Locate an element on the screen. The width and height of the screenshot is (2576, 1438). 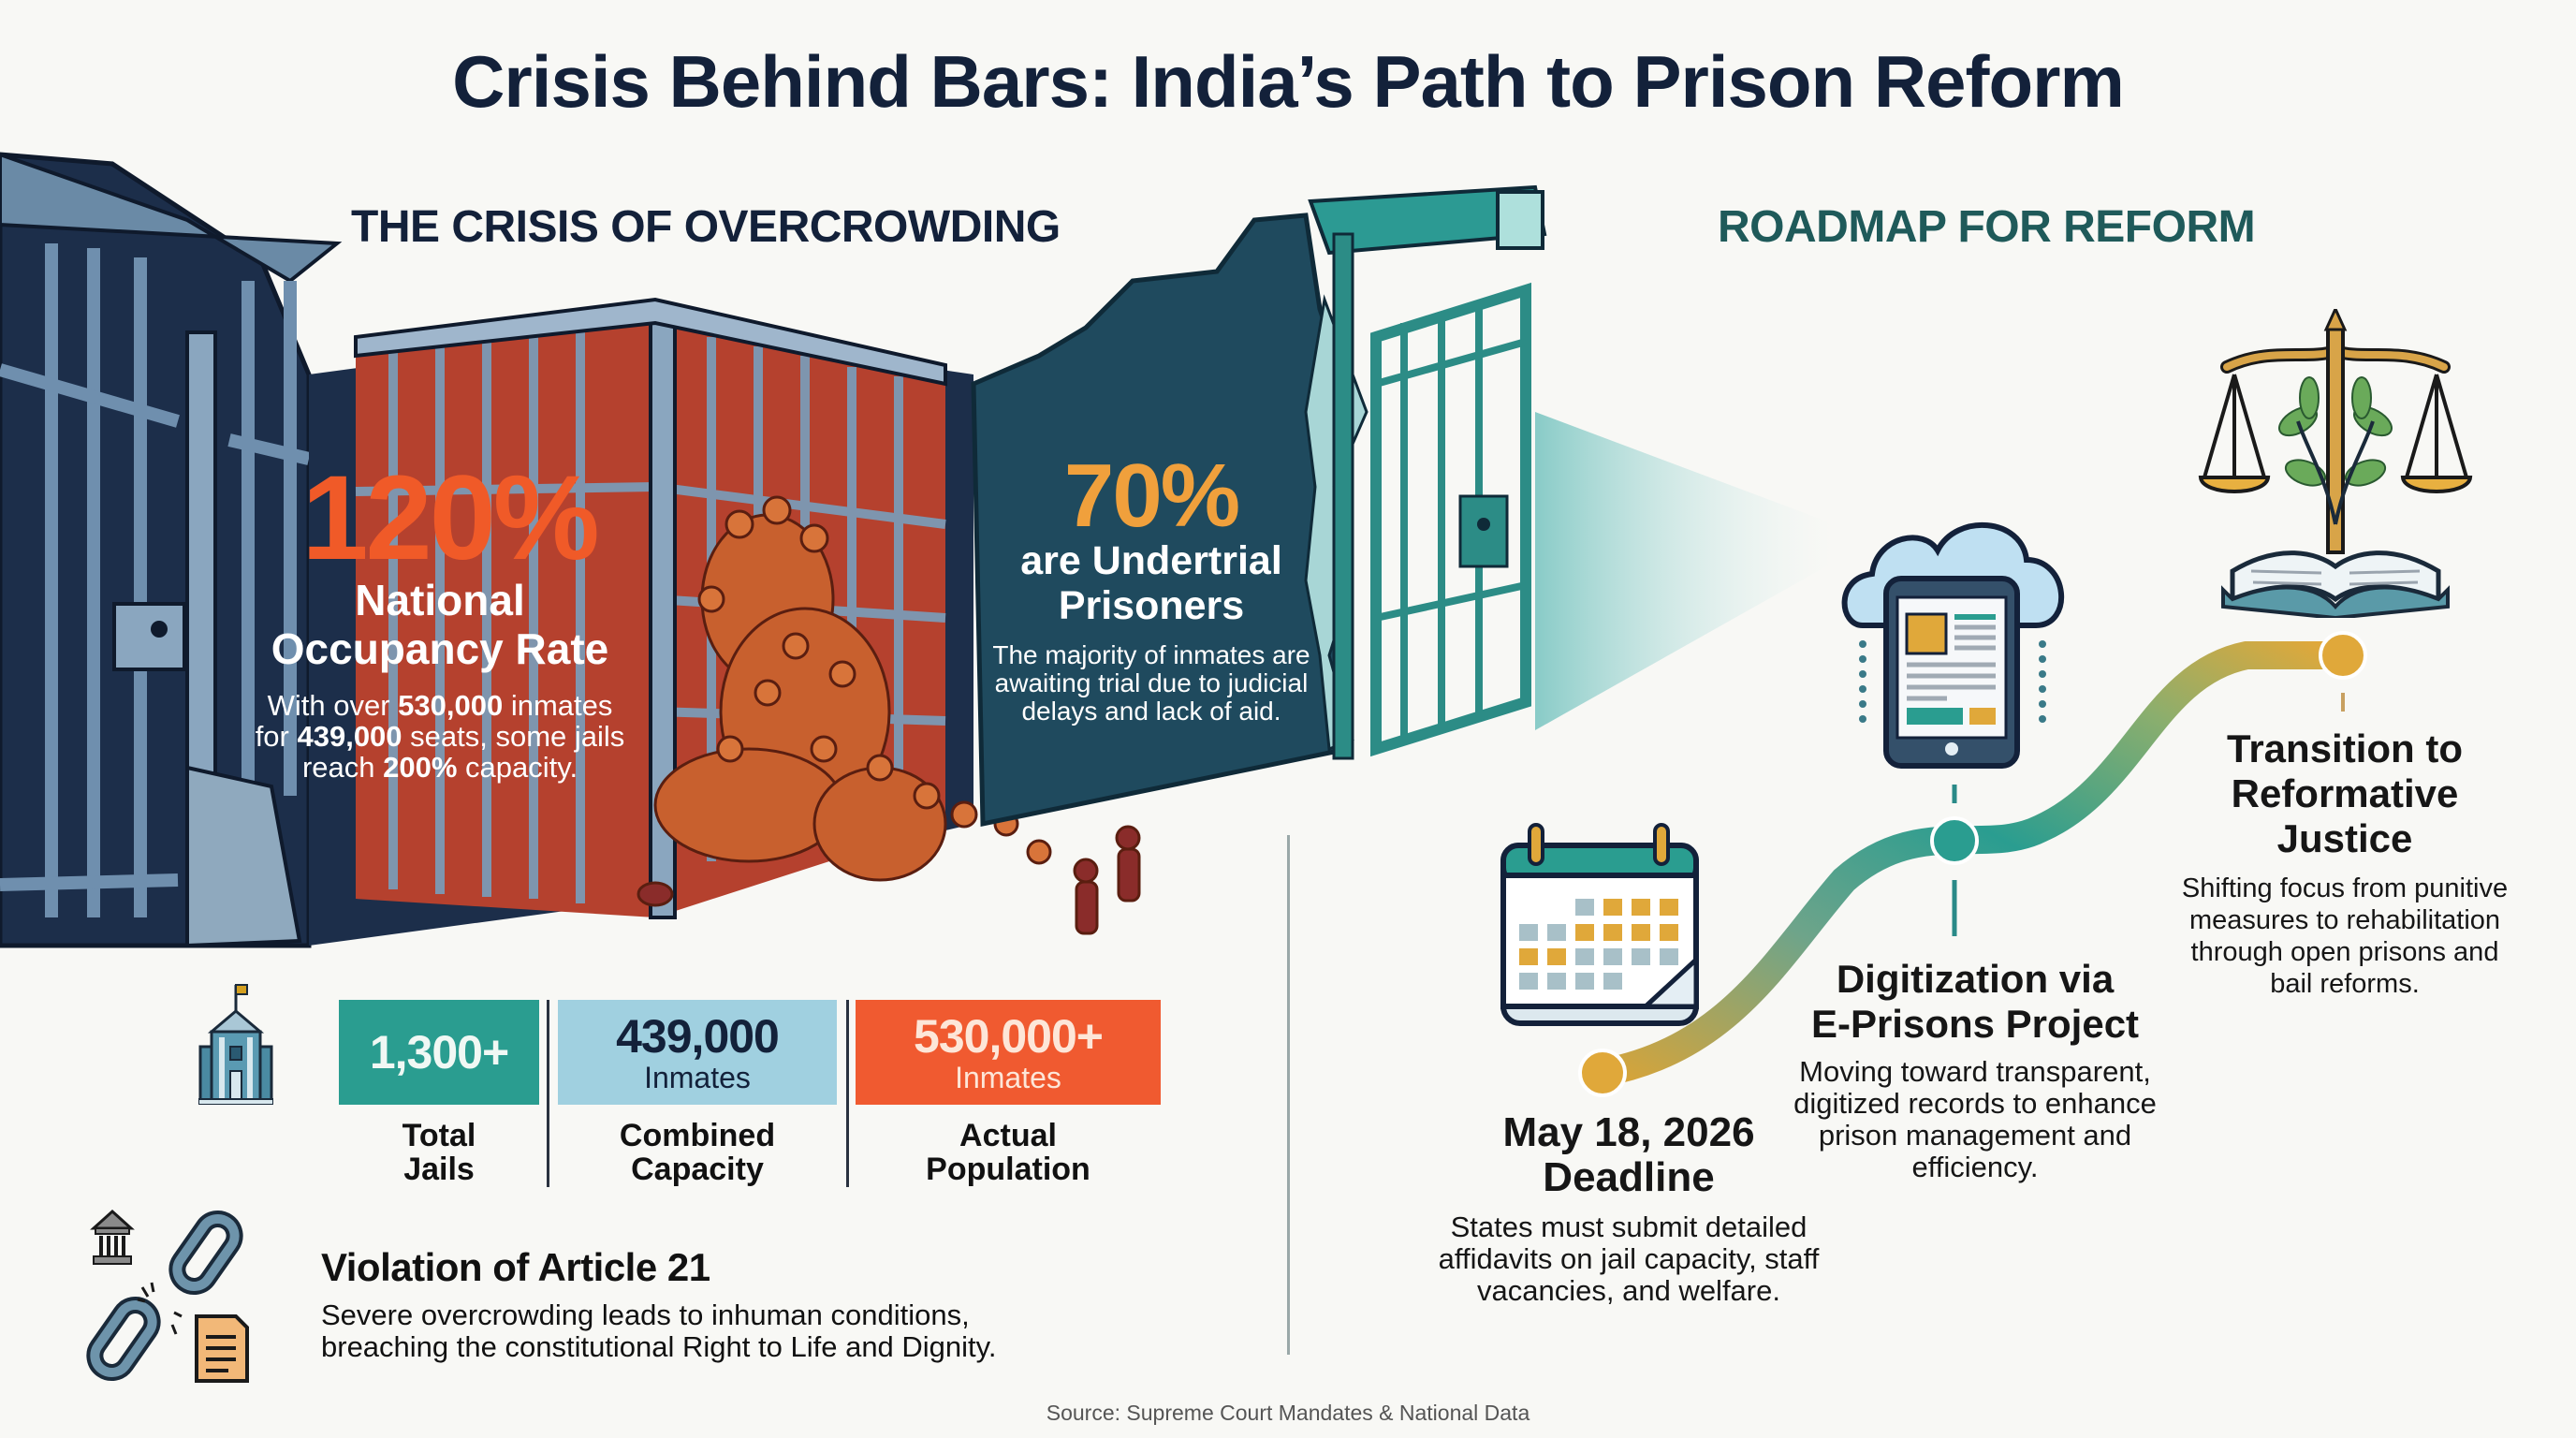
desc-highlight: 530,000 is located at coordinates (451, 705).